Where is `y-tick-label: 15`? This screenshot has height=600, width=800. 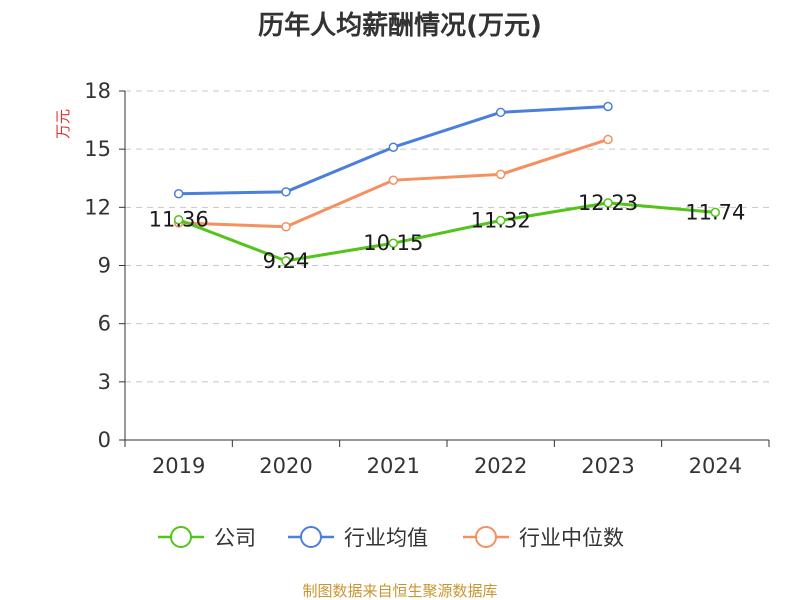 y-tick-label: 15 is located at coordinates (97, 149).